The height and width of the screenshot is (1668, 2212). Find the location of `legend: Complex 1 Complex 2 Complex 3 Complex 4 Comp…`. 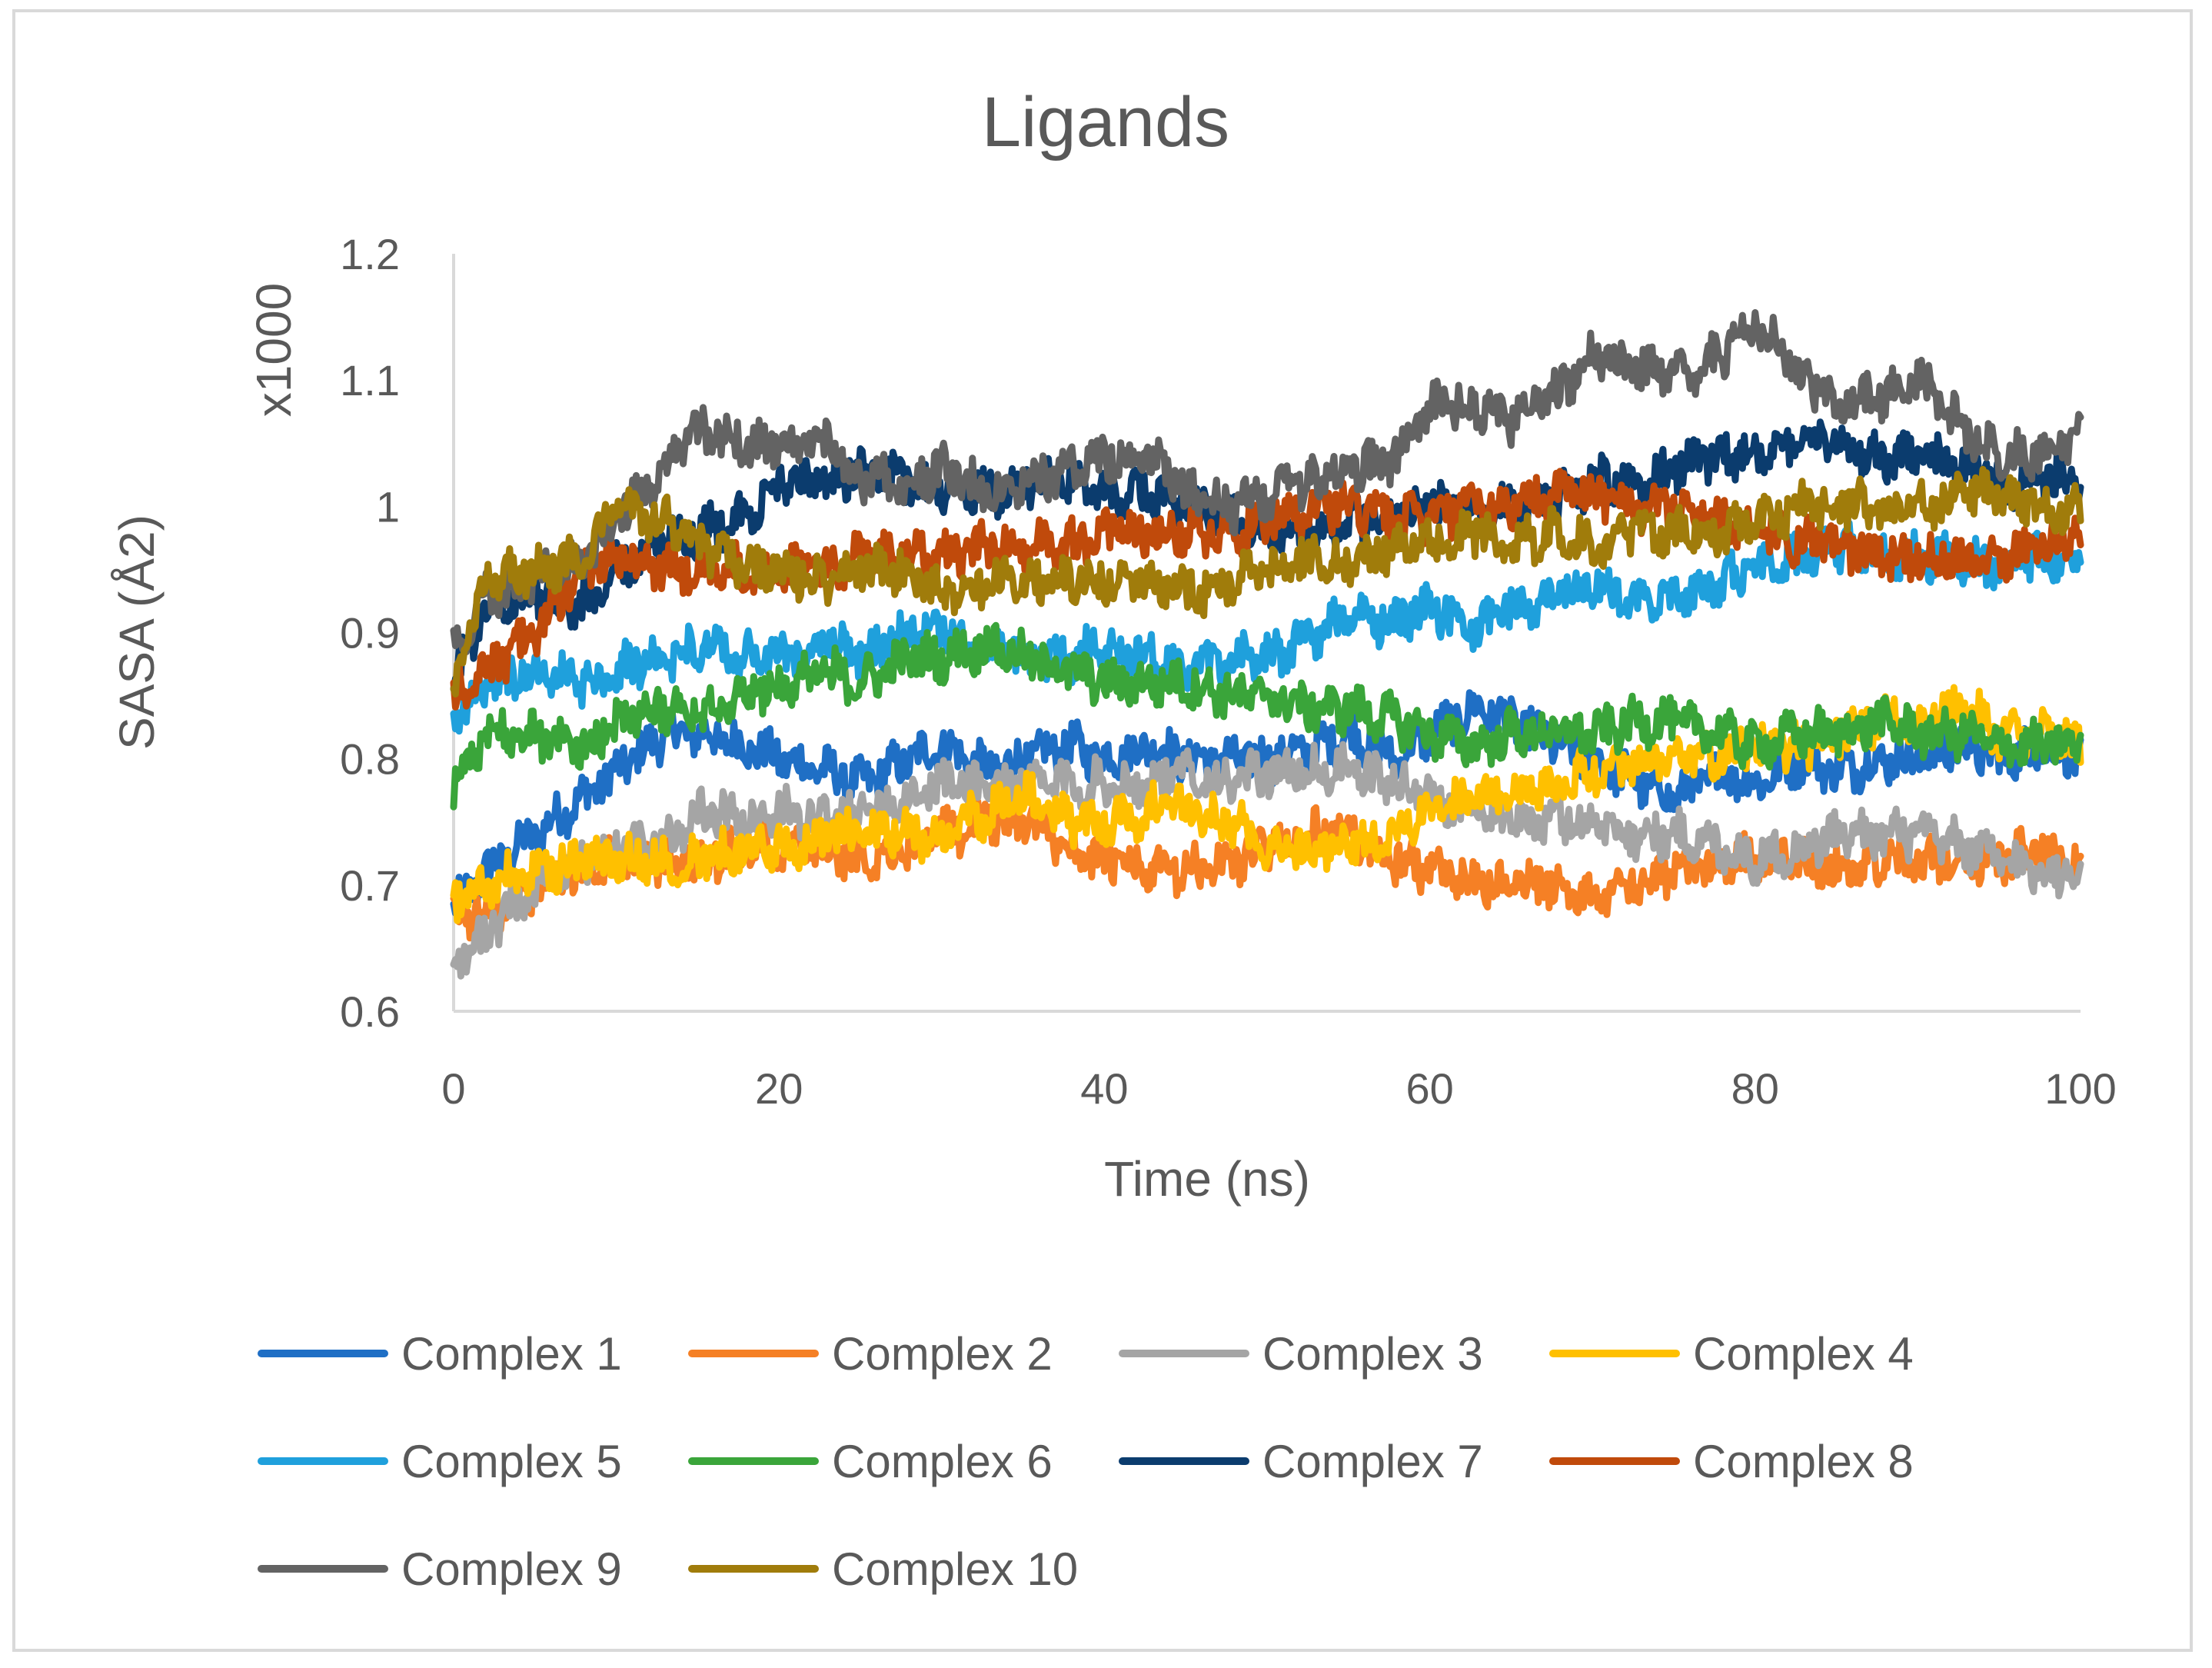

legend: Complex 1 Complex 2 Complex 3 Complex 4 Comp… is located at coordinates (1086, 1461).